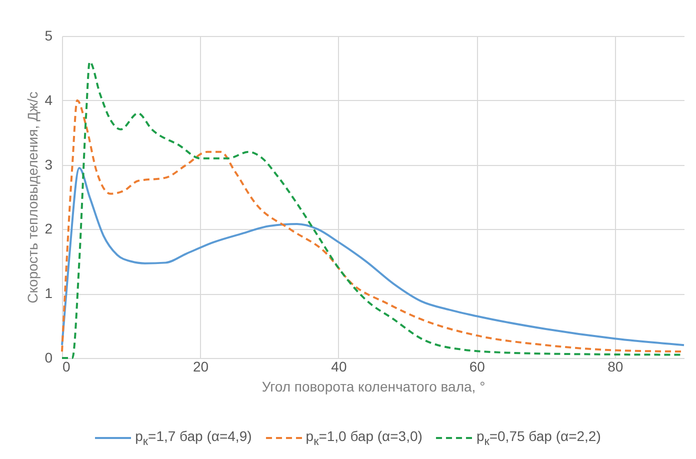  Describe the element at coordinates (48, 100) in the screenshot. I see `y-tick-label: 4` at that location.